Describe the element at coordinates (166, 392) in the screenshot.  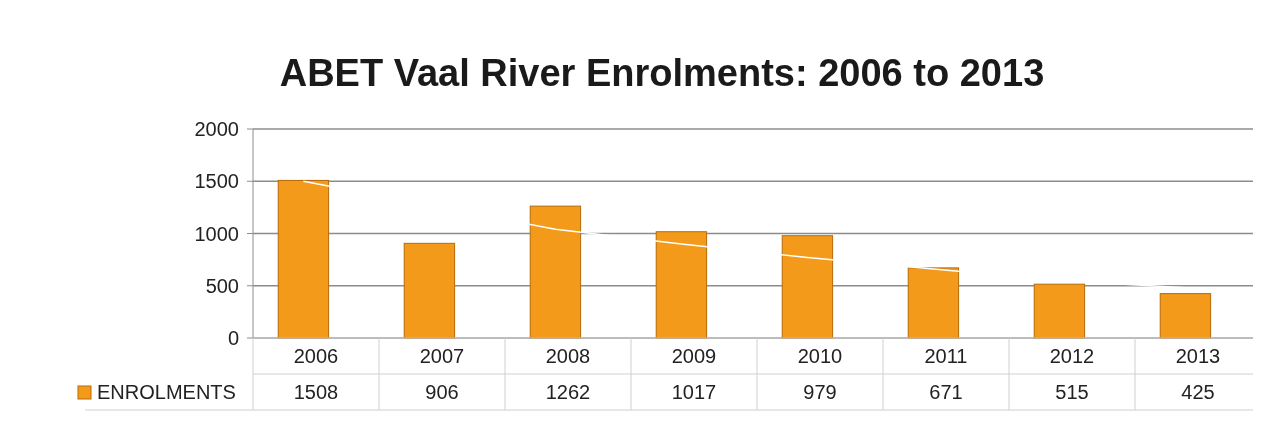
I see `legend-label: ENROLMENTS` at that location.